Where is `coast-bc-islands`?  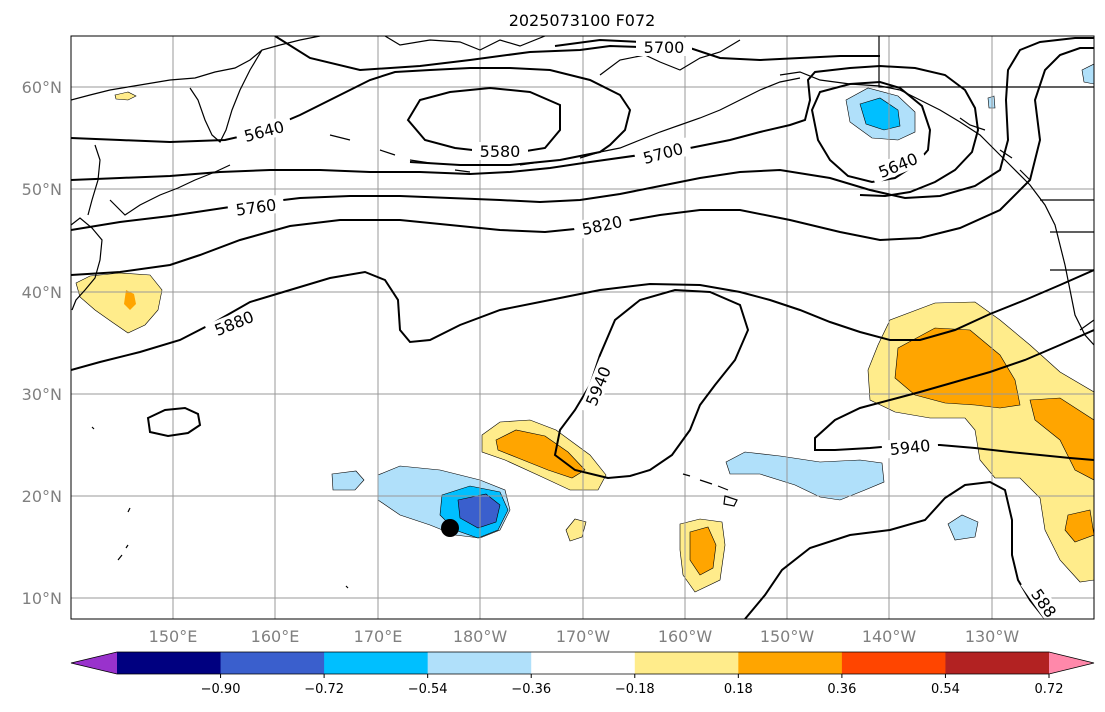
coast-bc-islands is located at coordinates (995, 149).